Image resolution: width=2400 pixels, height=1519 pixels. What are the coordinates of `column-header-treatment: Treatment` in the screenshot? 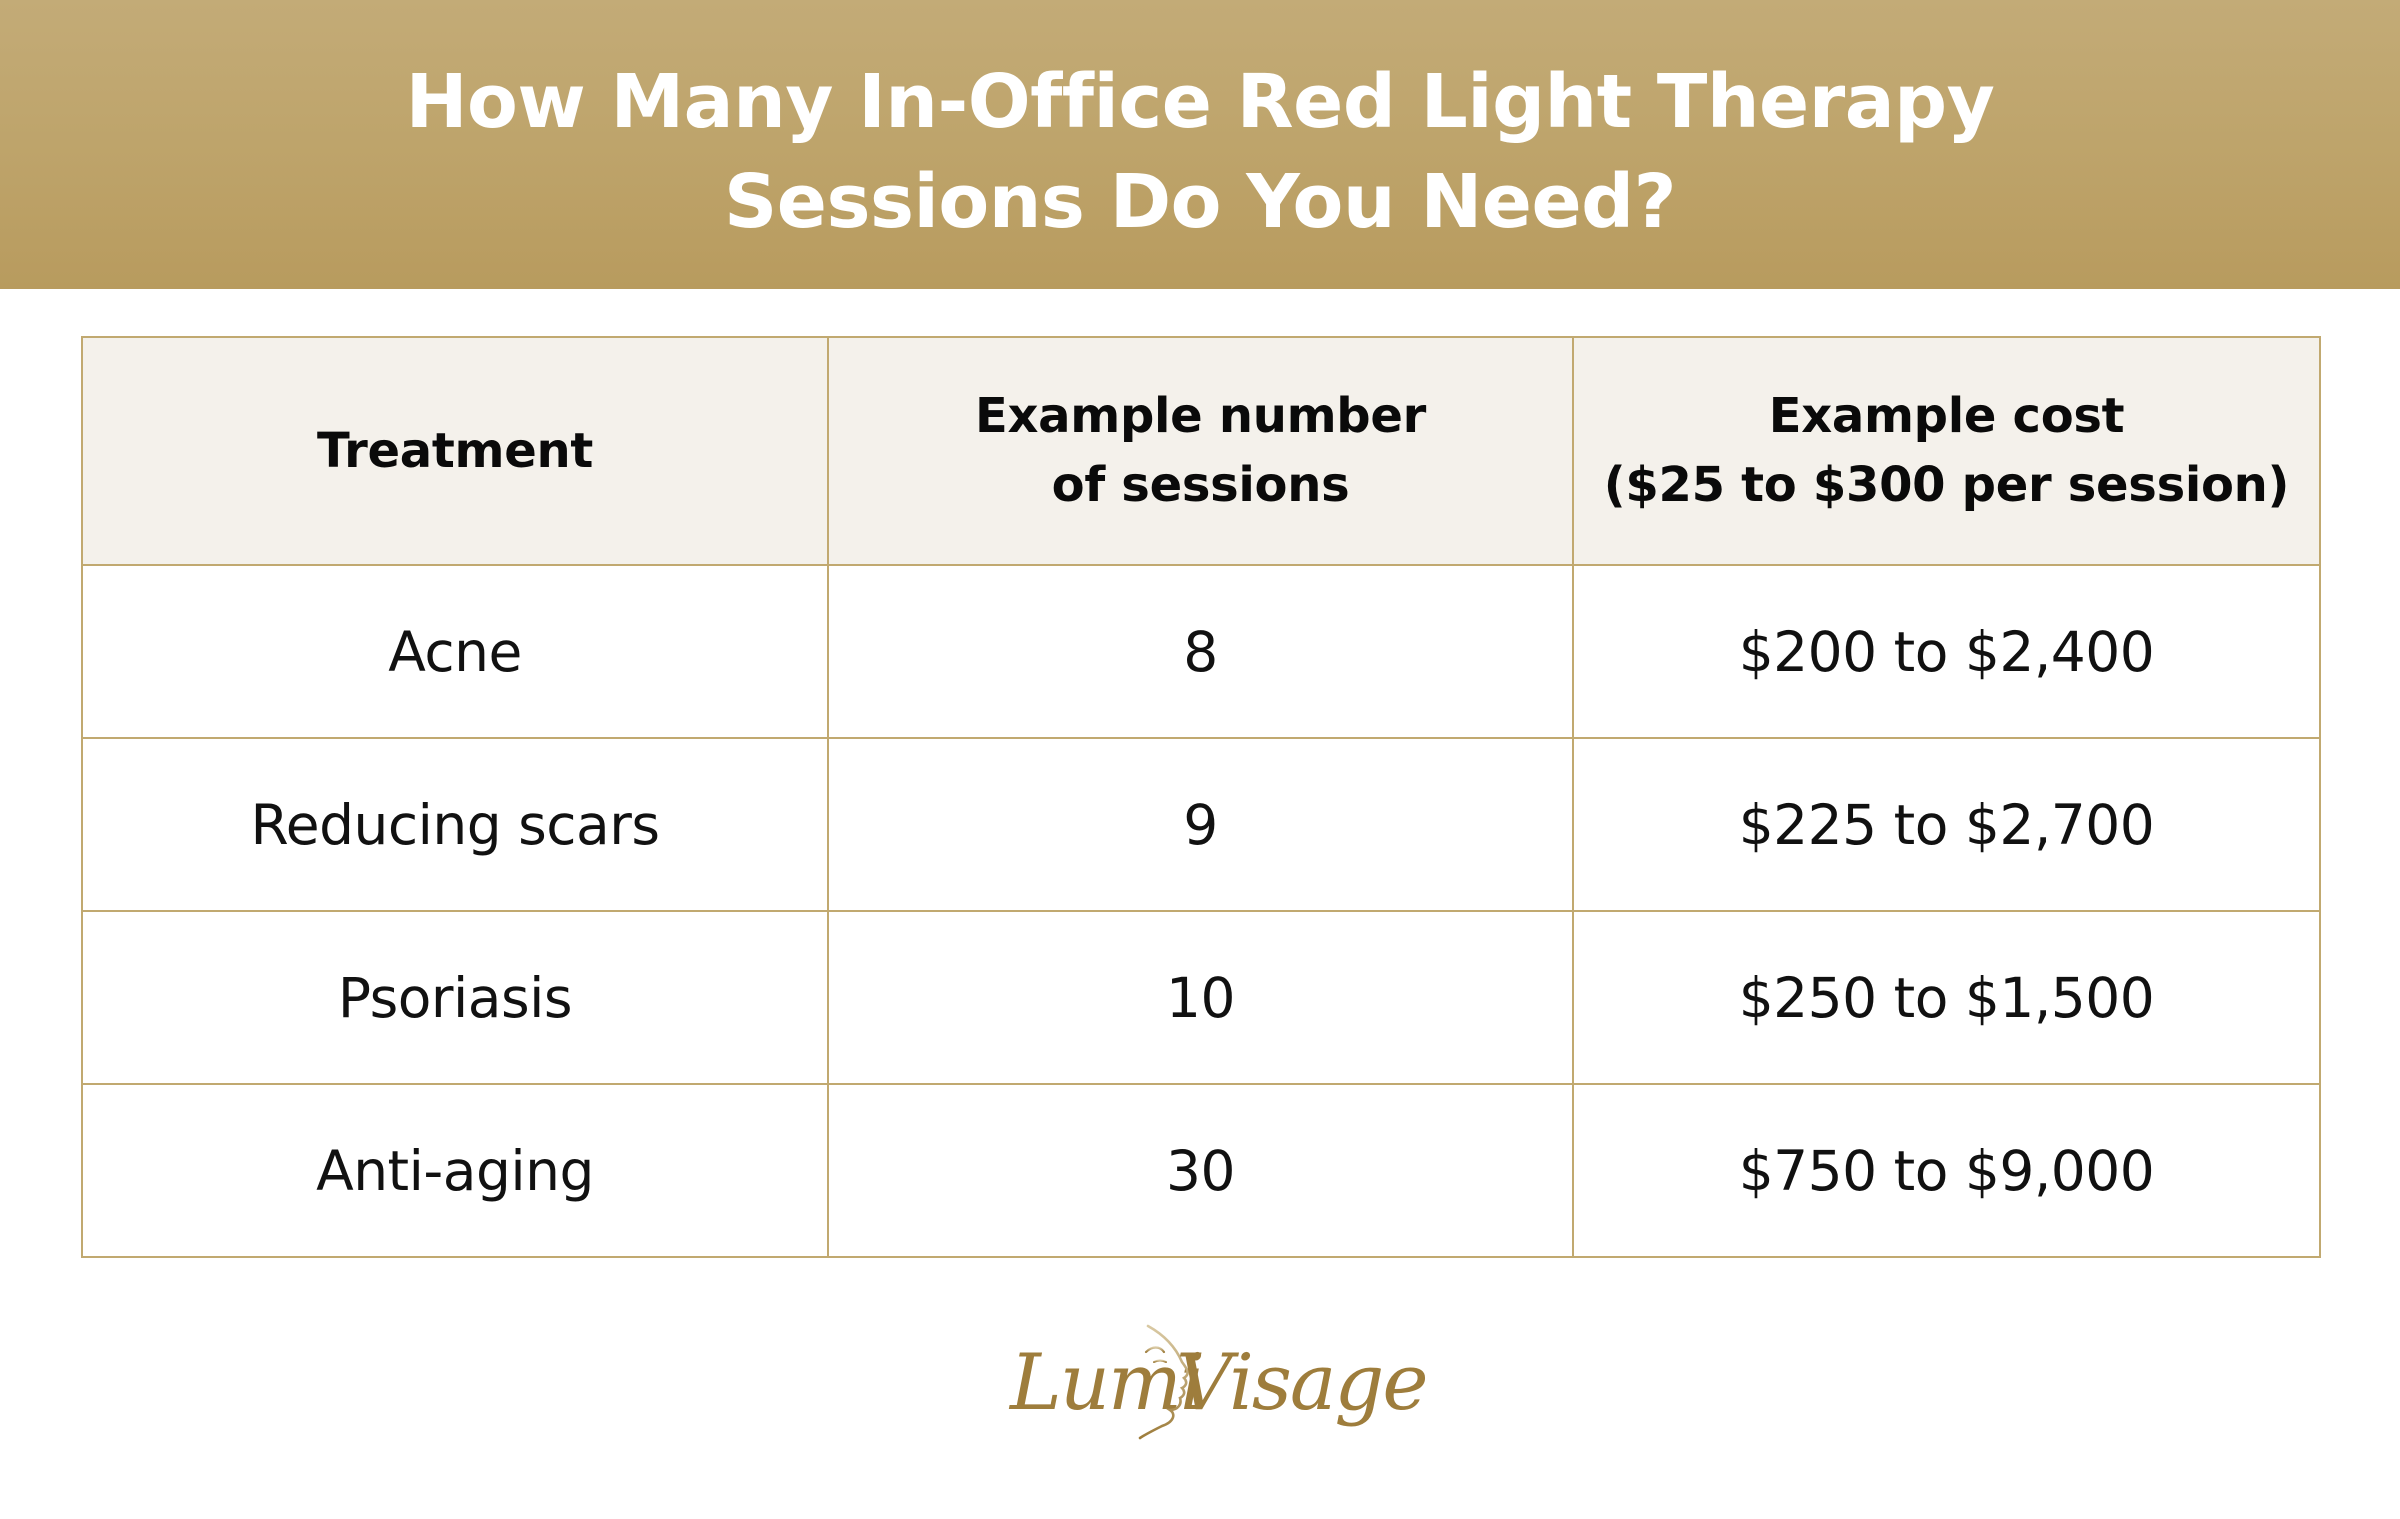 It's located at (455, 451).